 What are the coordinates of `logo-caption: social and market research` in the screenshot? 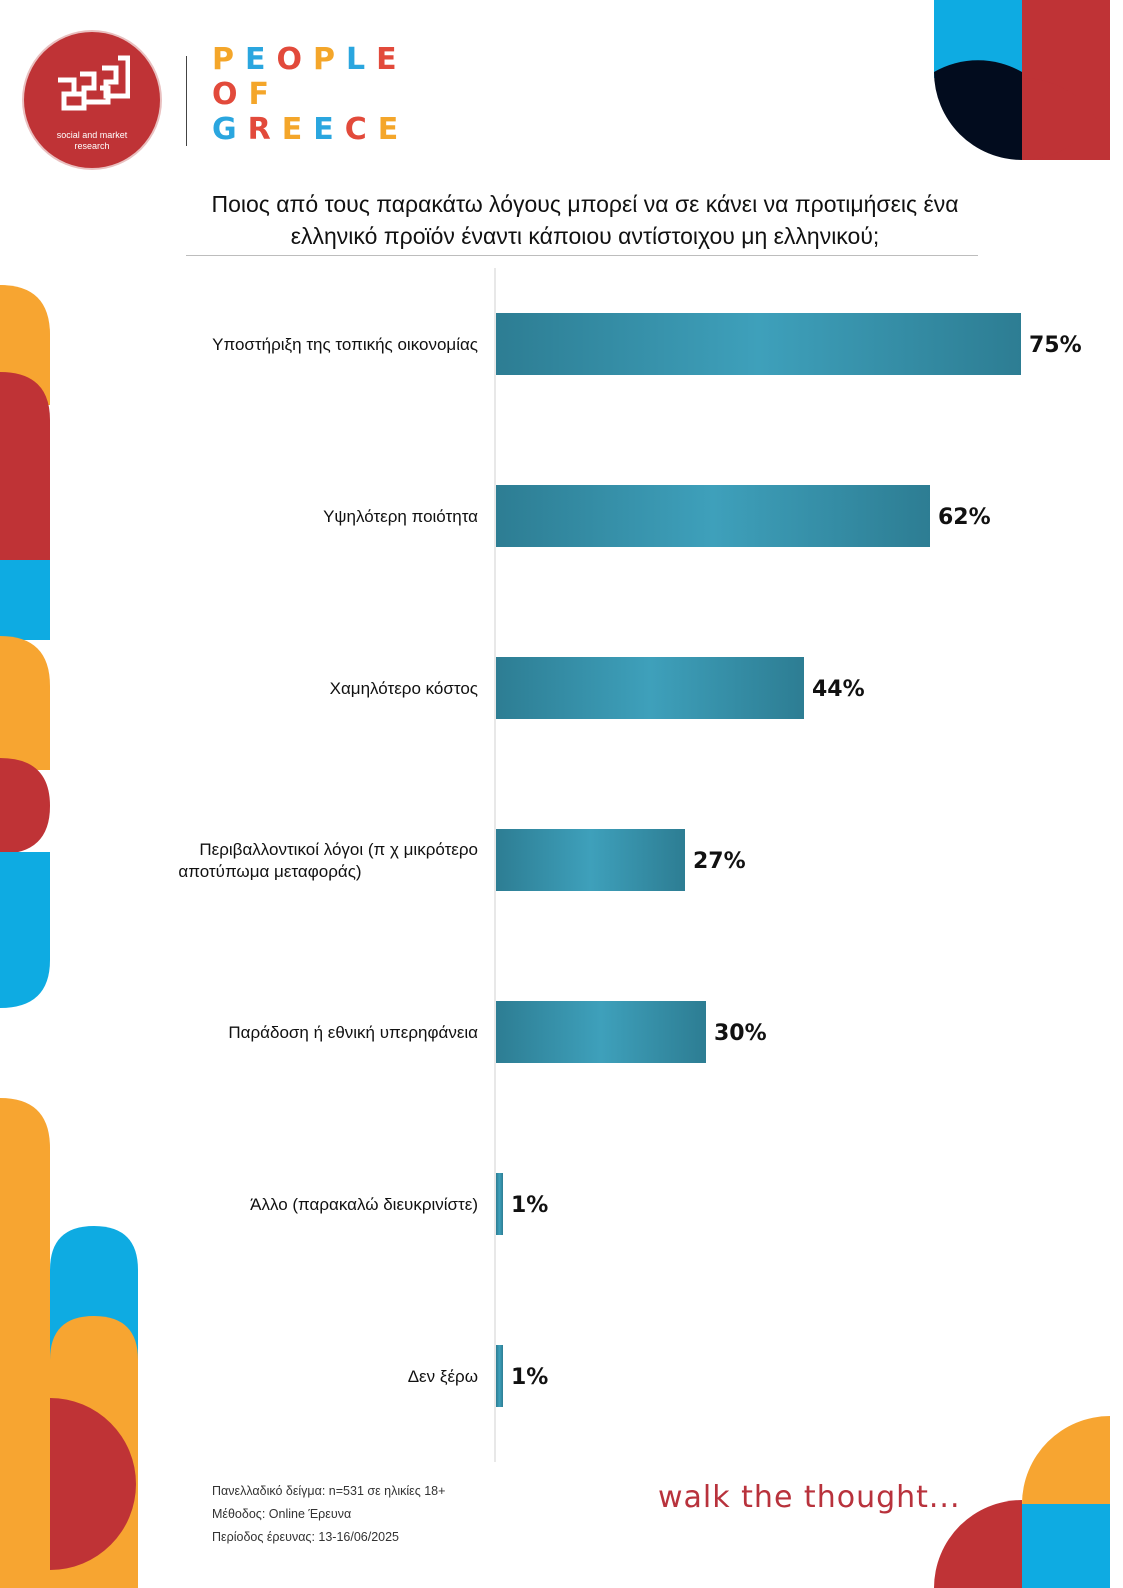 It's located at (92, 141).